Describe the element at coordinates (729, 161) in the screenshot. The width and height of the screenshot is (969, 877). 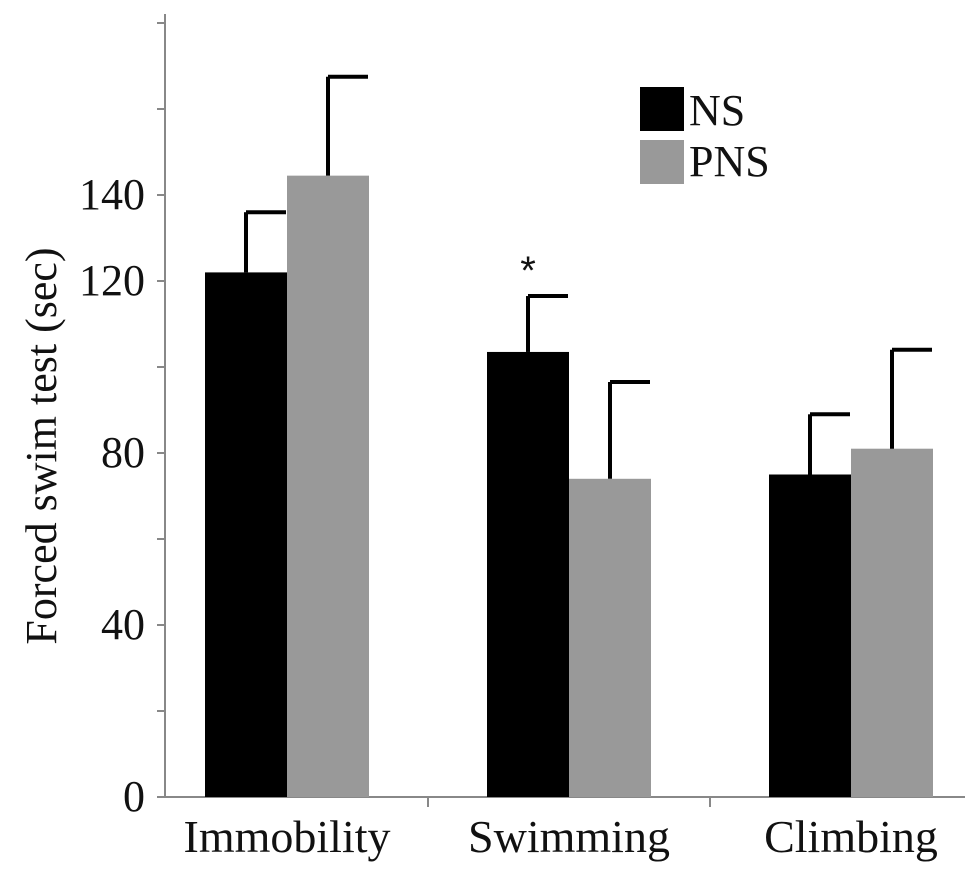
I see `legend-label-pns: PNS` at that location.